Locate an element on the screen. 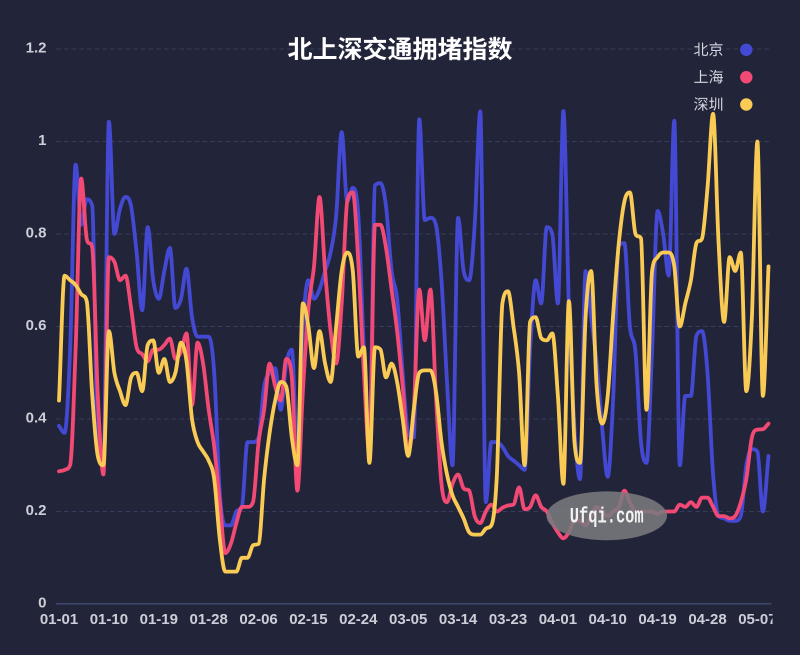 This screenshot has height=655, width=800. svg-text: 01-10 is located at coordinates (109, 619).